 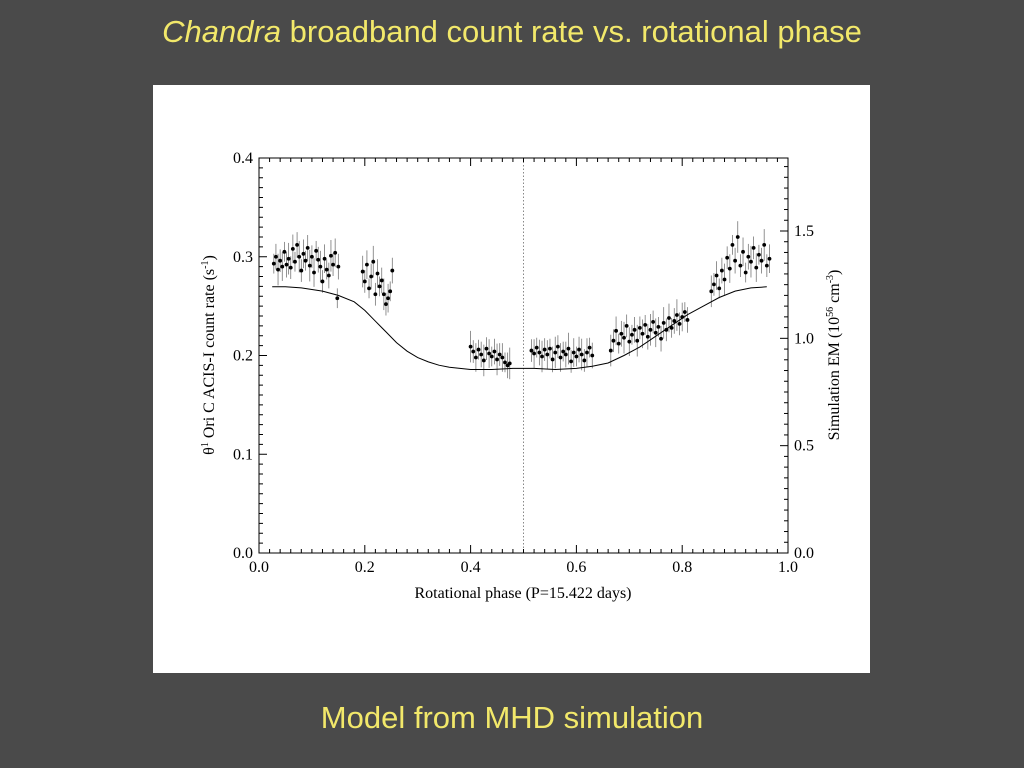 I want to click on y-right-label-end: ), so click(x=834, y=272).